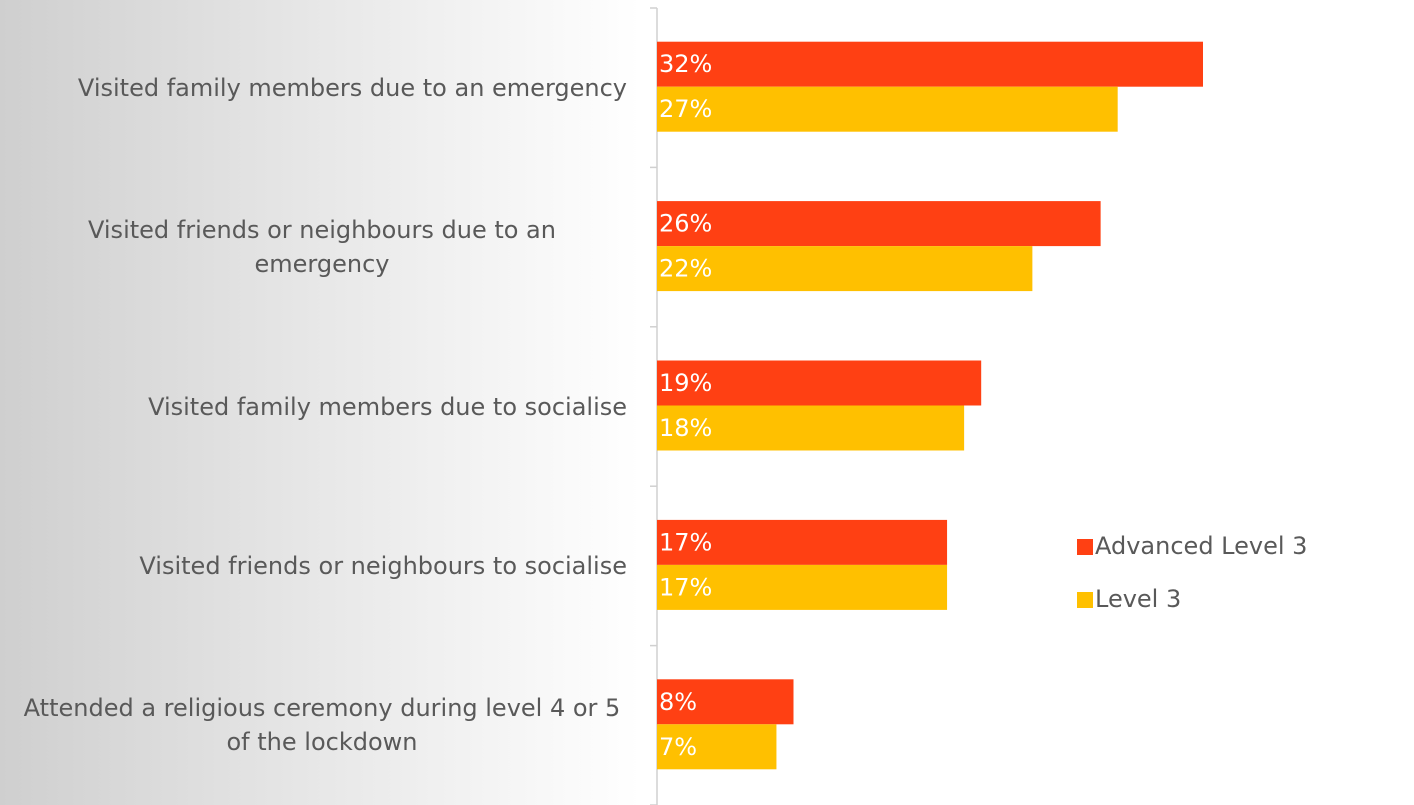 Image resolution: width=1414 pixels, height=805 pixels. Describe the element at coordinates (685, 224) in the screenshot. I see `value-label: 26%` at that location.